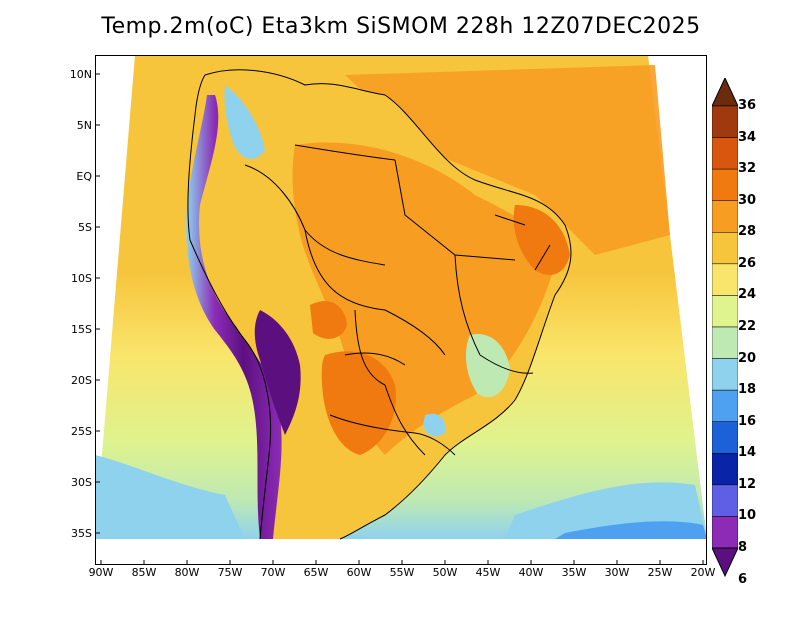  What do you see at coordinates (725, 92) in the screenshot?
I see `colorbar-top-arrow` at bounding box center [725, 92].